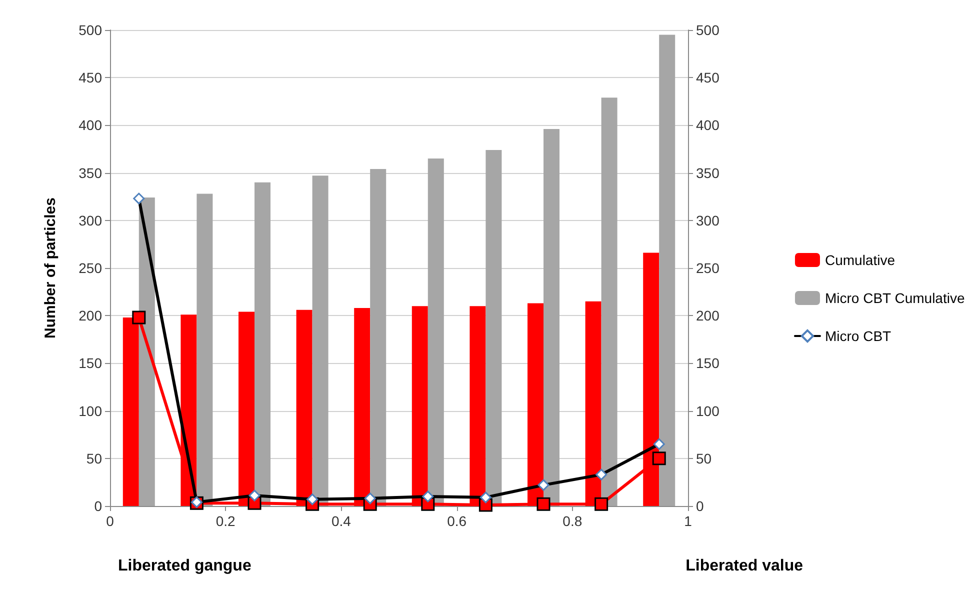  I want to click on y2-tick-label: 450, so click(708, 78).